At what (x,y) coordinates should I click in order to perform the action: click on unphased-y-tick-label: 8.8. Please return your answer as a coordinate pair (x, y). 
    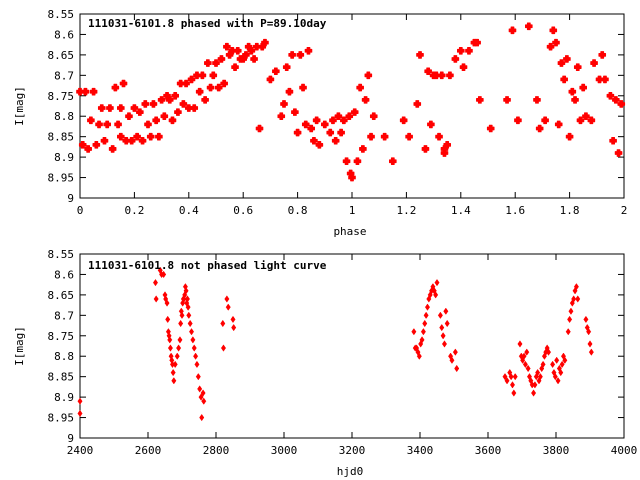
    Looking at the image, I should click on (64, 356).